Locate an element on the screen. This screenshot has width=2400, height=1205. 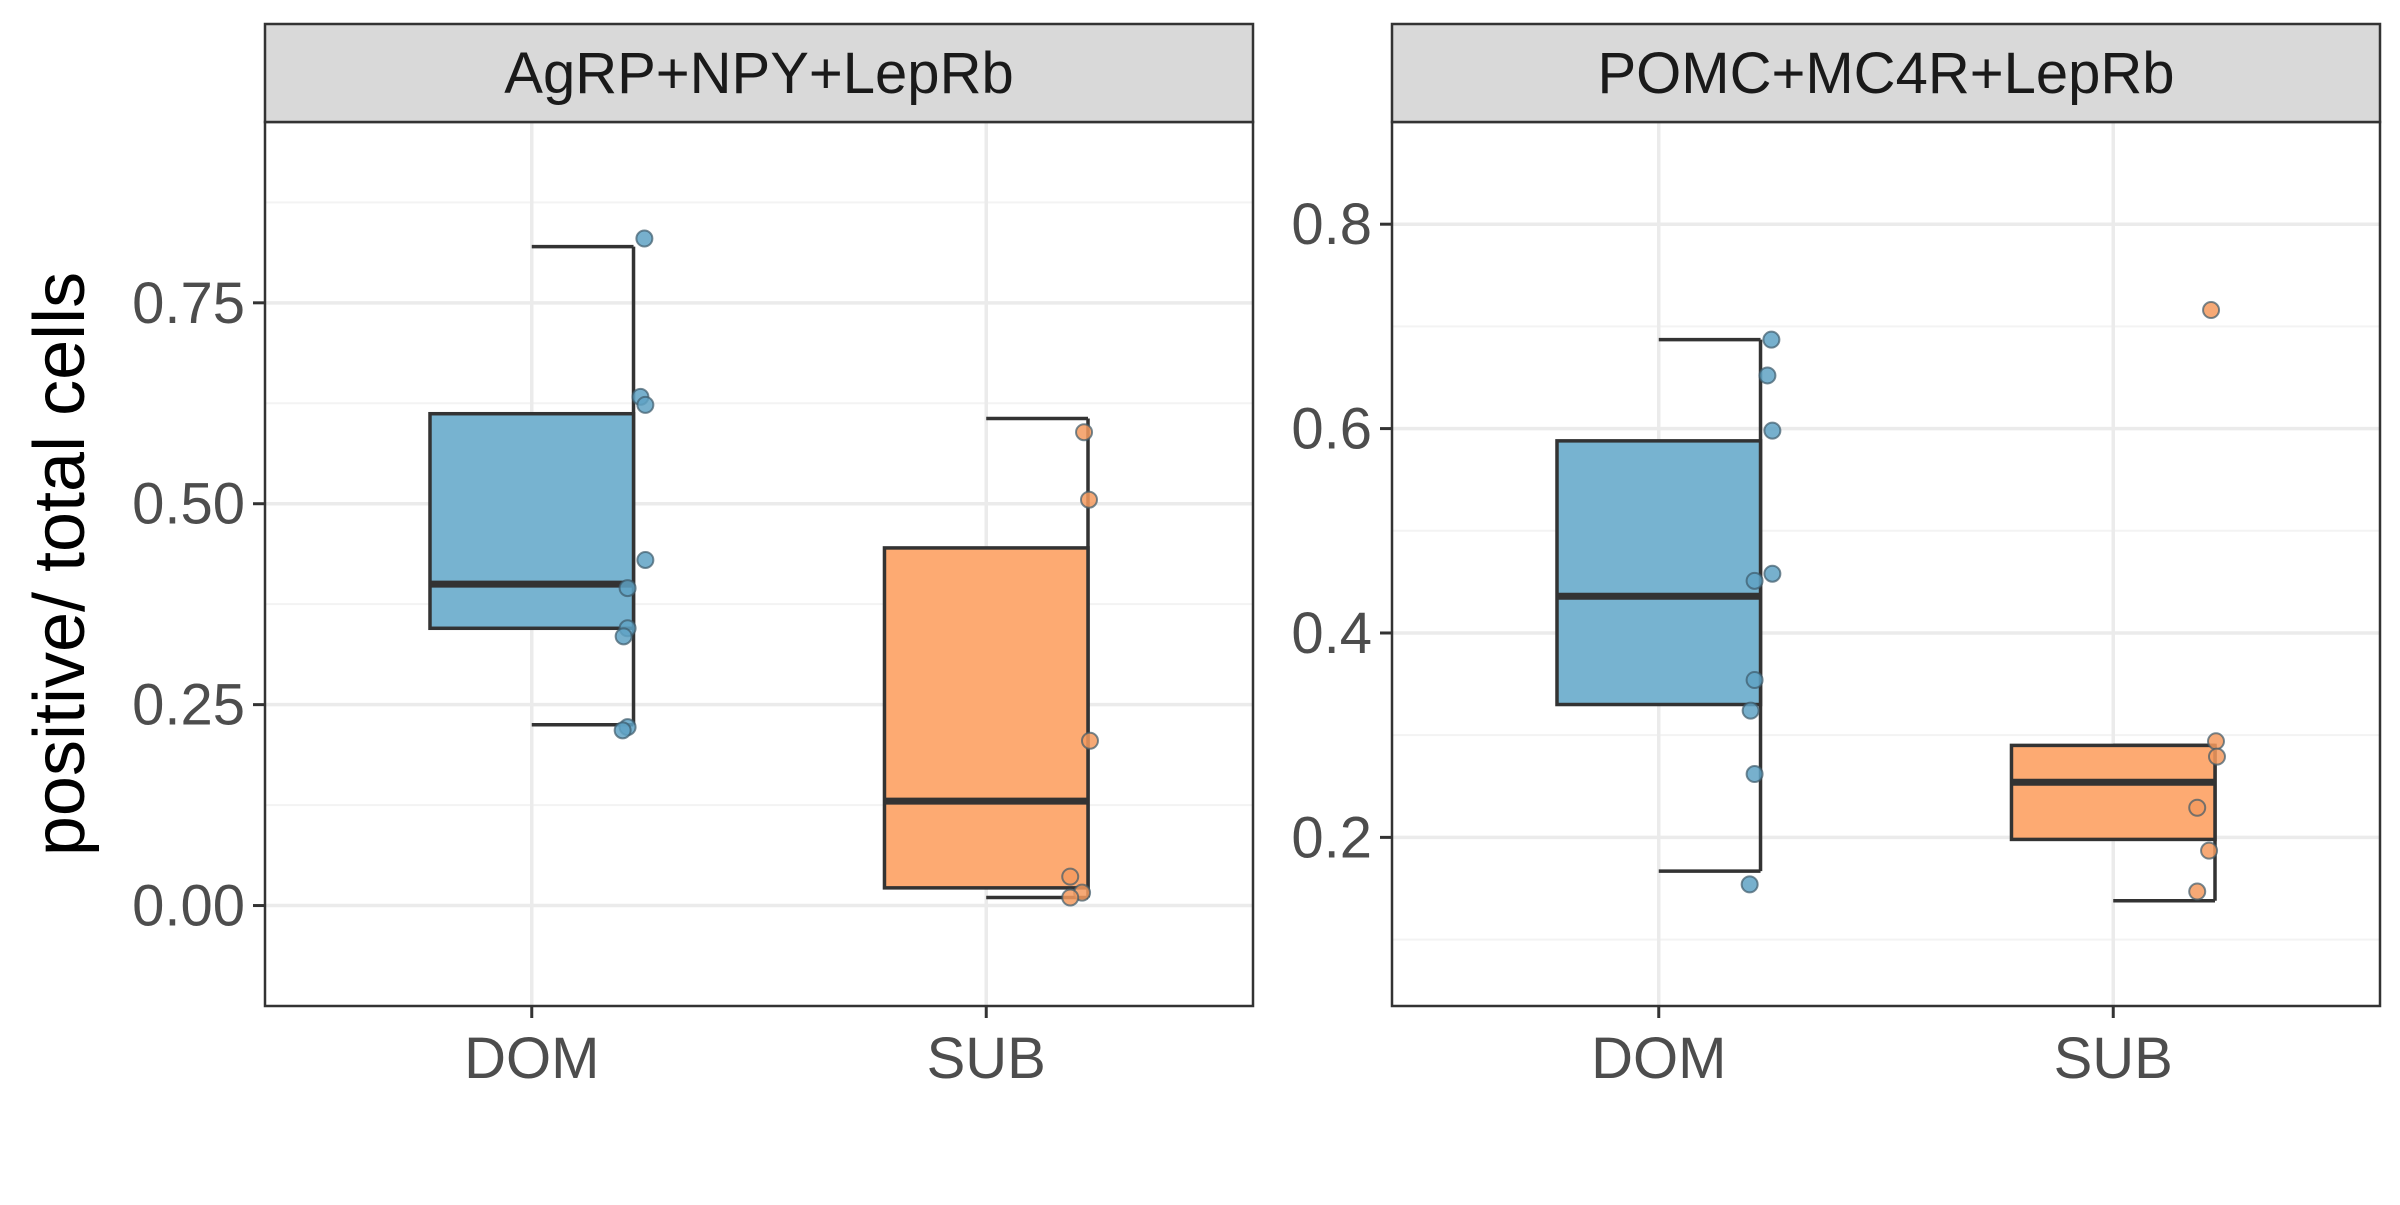
y-tick-label: 0.4 is located at coordinates (1331, 633).